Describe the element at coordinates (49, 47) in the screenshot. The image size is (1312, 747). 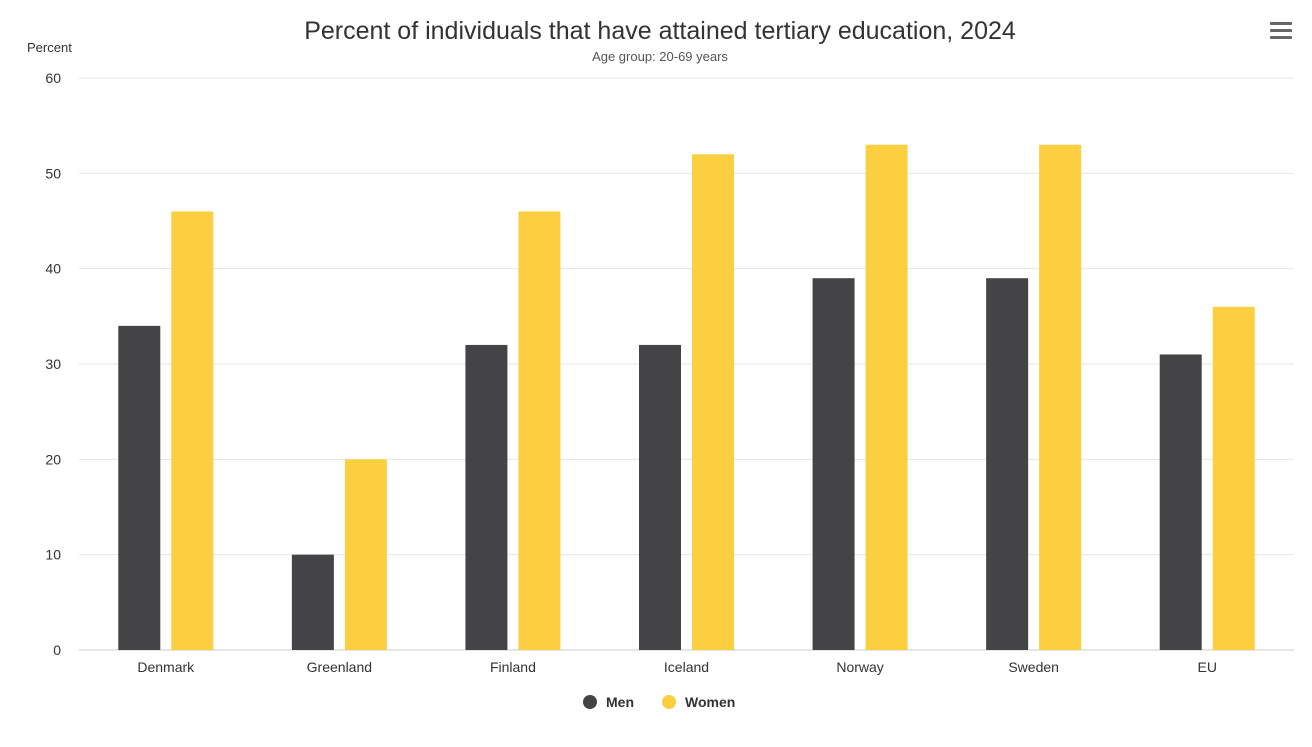
I see `y-axis-title: Percent` at that location.